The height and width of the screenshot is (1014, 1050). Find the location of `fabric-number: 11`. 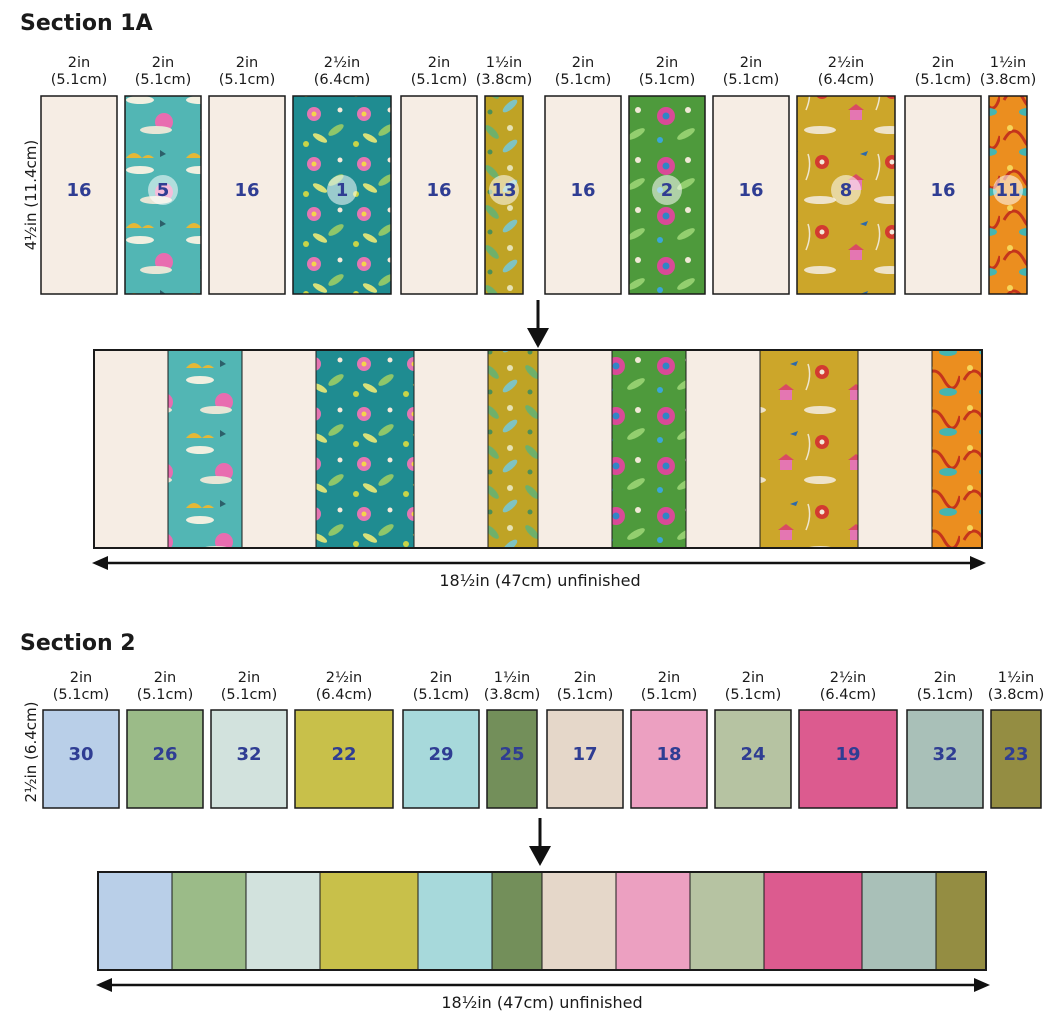

fabric-number: 11 is located at coordinates (1007, 190).